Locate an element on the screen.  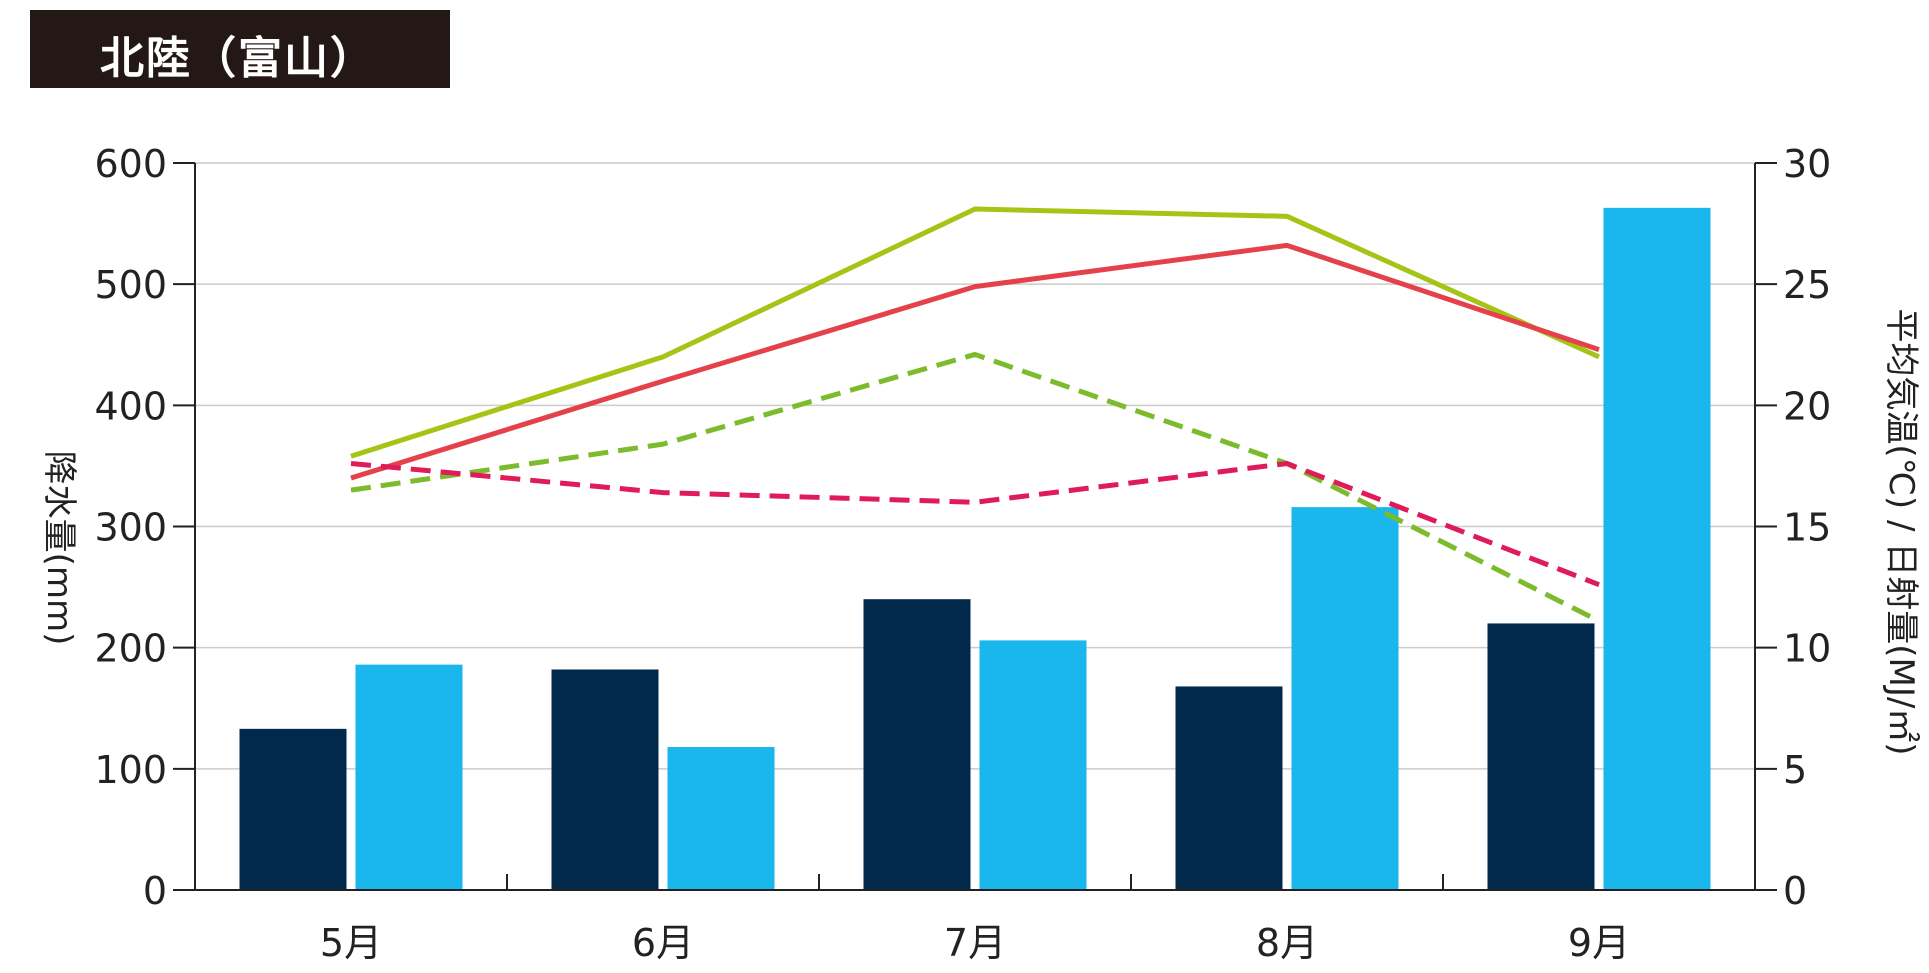
left-axis-label: 降水量(mm) is located at coordinates (59, 548).